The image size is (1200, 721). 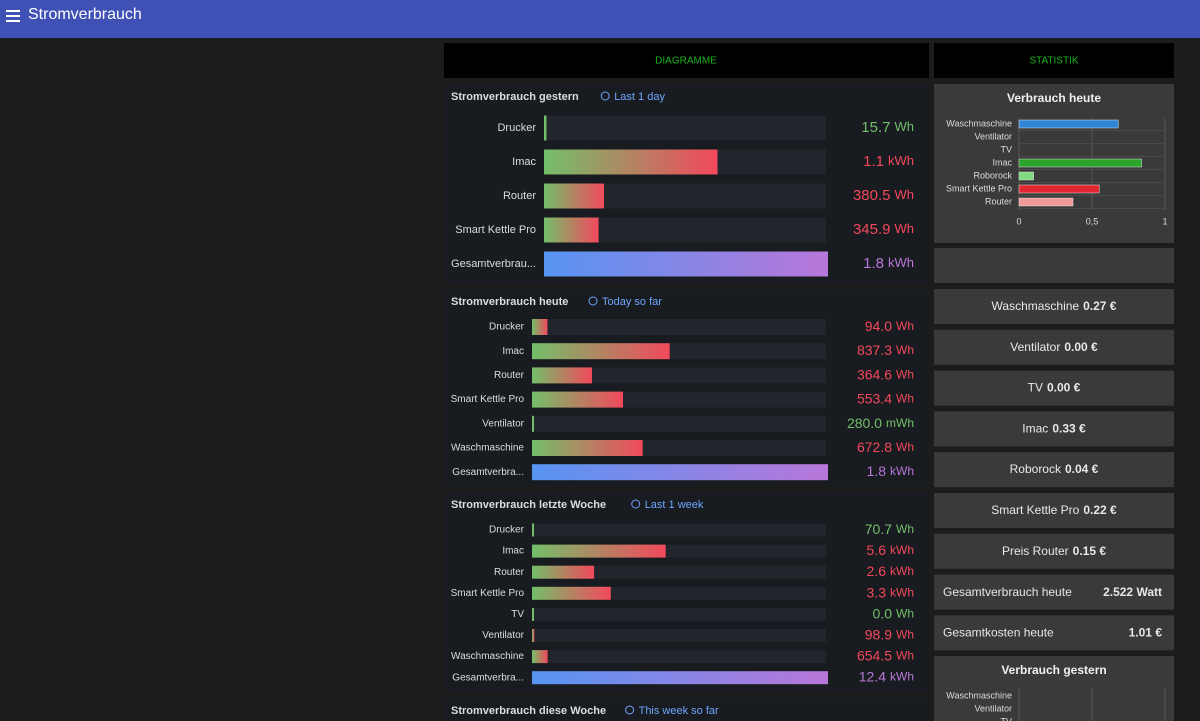 I want to click on gauge-value: 94.0 Wh, so click(x=889, y=326).